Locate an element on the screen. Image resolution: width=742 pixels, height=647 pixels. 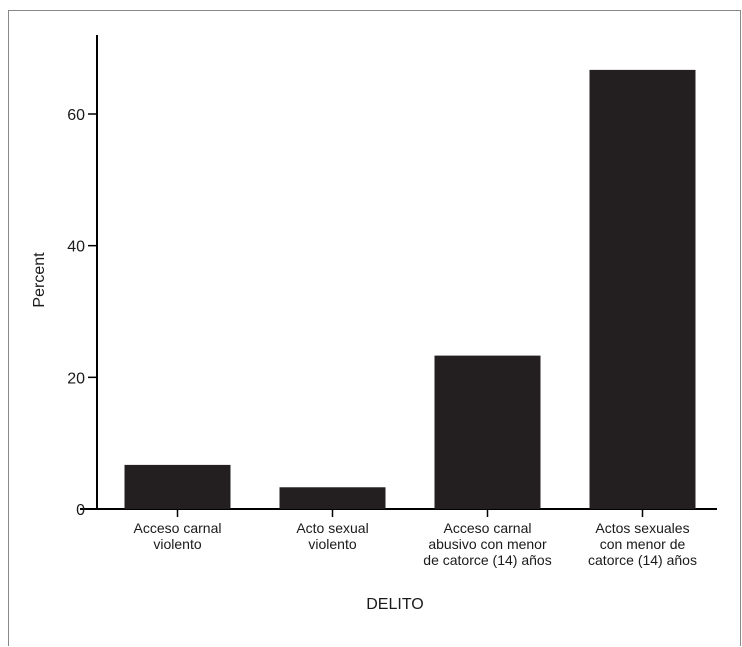
x-axis-title: DELITO is located at coordinates (395, 604).